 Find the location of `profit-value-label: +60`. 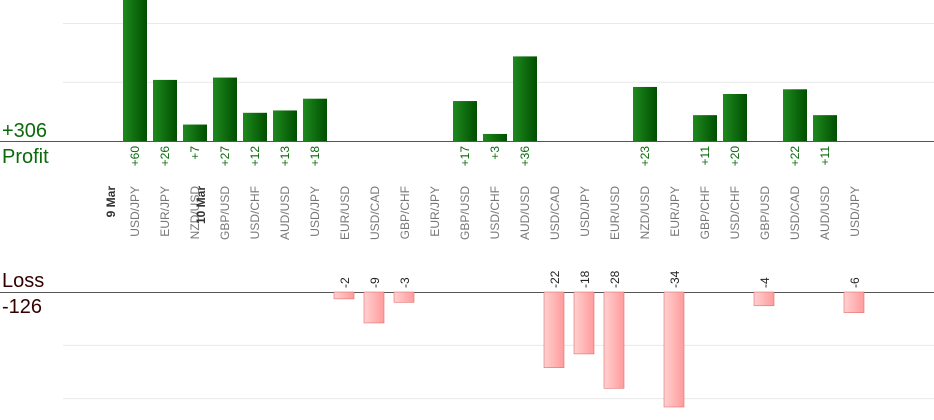

profit-value-label: +60 is located at coordinates (135, 156).